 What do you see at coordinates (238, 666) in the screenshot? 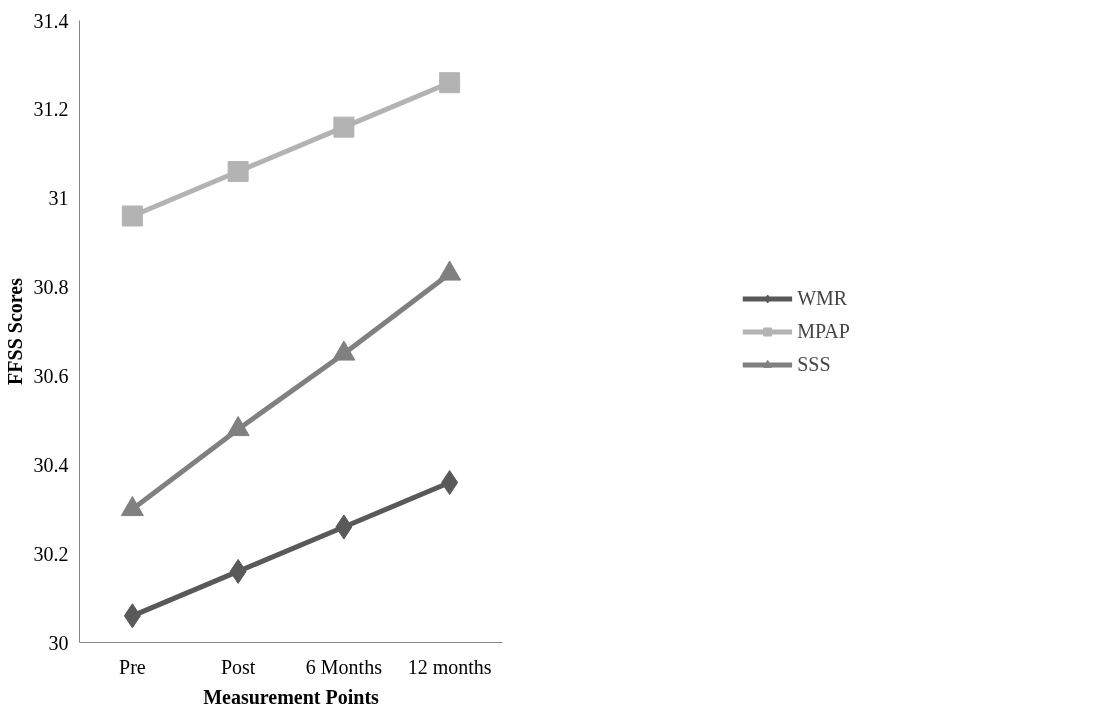
I see `x-tick-label: Post` at bounding box center [238, 666].